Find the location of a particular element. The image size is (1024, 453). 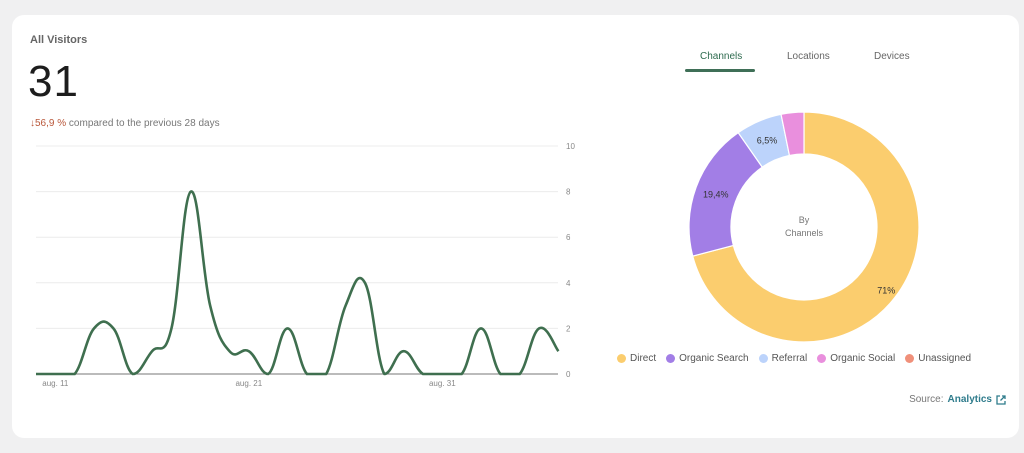

x-tick-label: aug. 11 is located at coordinates (55, 383).